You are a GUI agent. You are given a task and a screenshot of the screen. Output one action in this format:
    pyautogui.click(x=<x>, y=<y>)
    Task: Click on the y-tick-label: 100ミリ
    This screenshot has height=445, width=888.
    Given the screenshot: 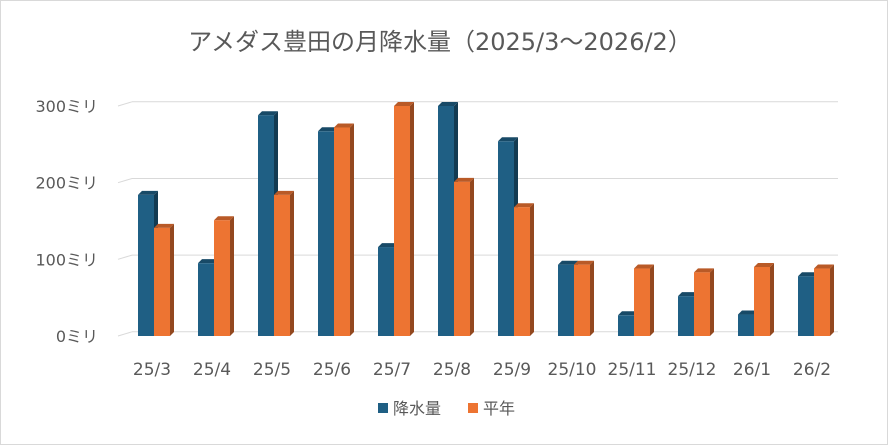 What is the action you would take?
    pyautogui.click(x=66, y=259)
    